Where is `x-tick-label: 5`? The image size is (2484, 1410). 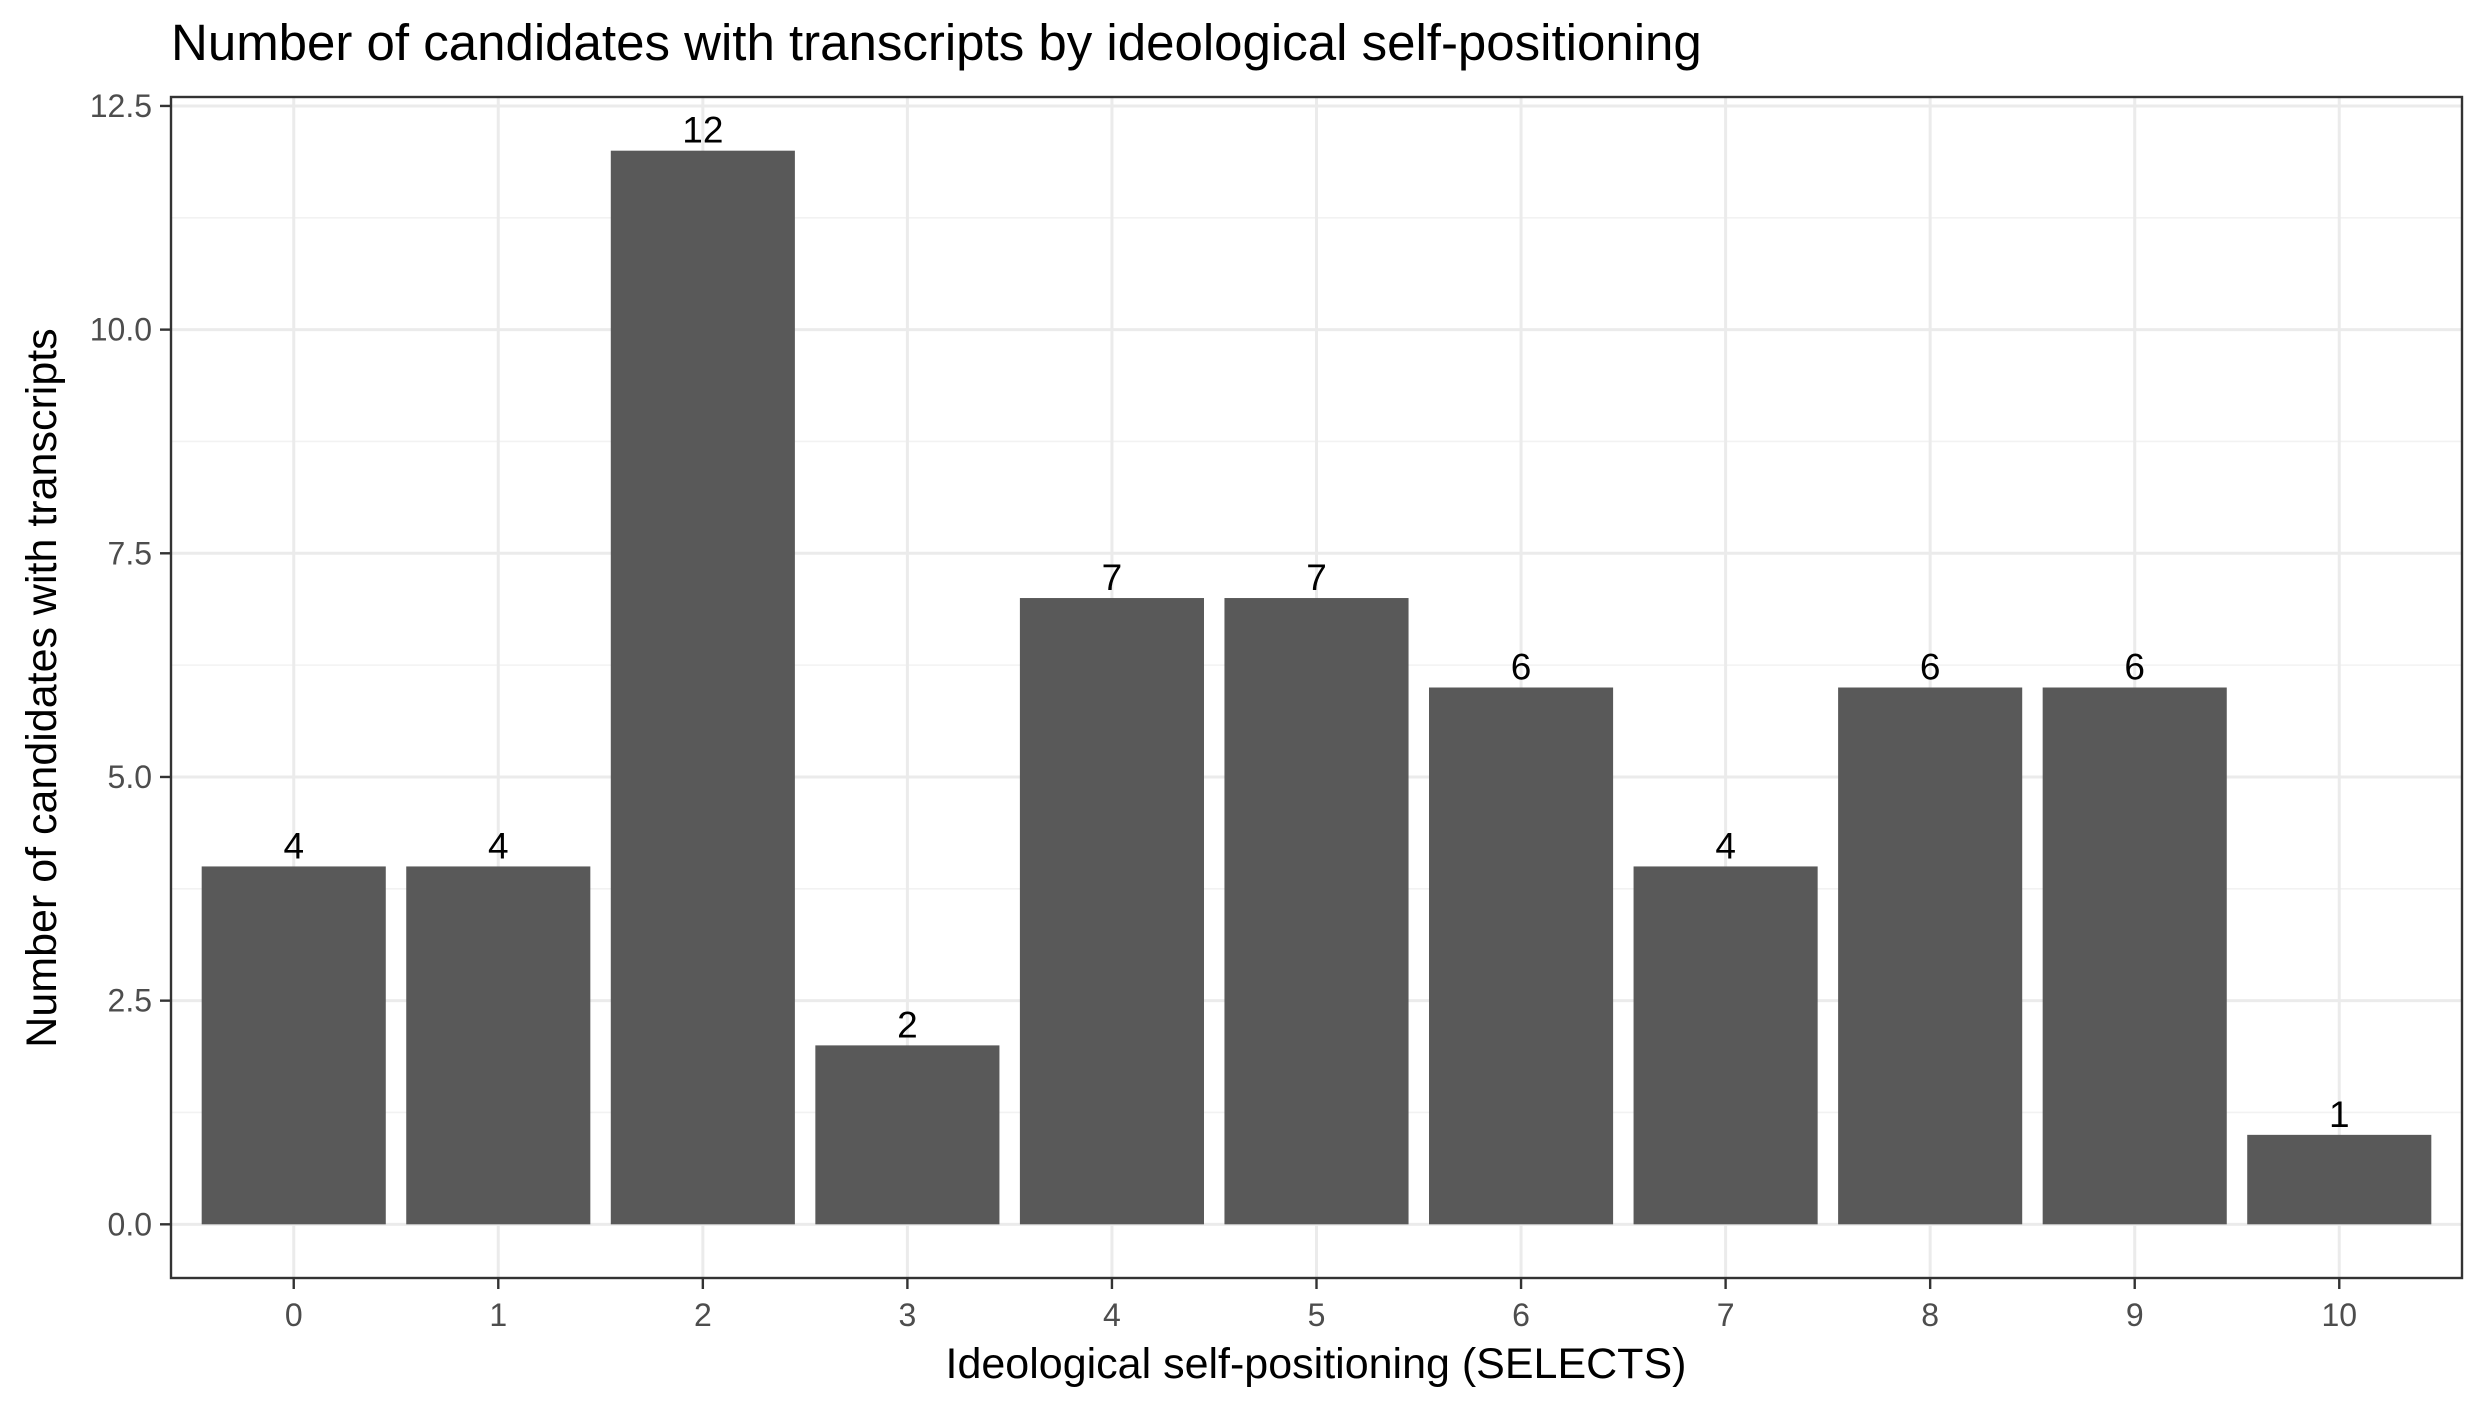
x-tick-label: 5 is located at coordinates (1317, 1315).